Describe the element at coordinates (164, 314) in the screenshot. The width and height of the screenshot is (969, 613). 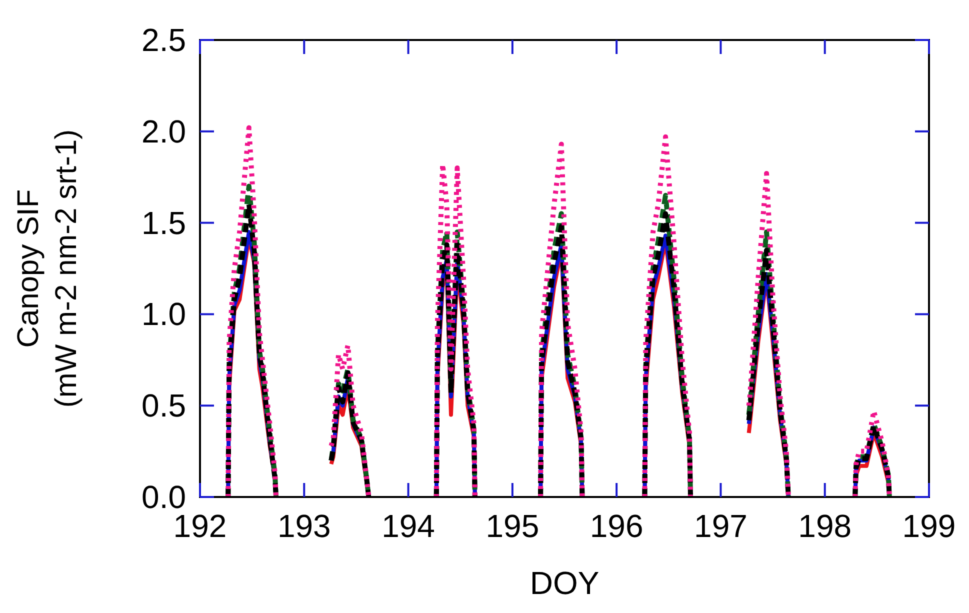
I see `y-tick-label: 1.0` at that location.